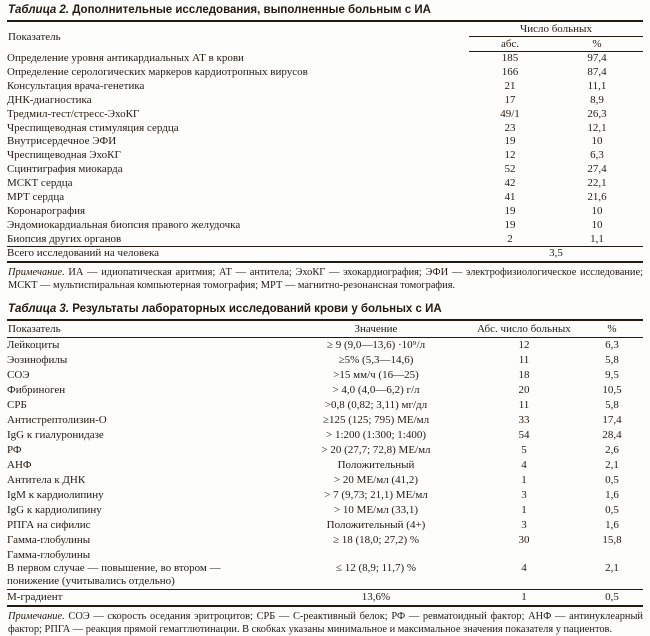 This screenshot has width=650, height=636. I want to click on value-cell: > 20 (27,7; 72,8) МЕ/мл, so click(376, 449).